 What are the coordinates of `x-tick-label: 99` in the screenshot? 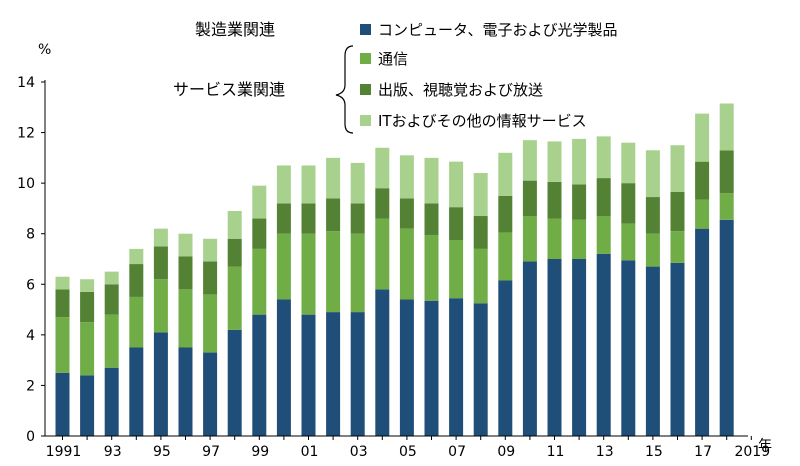 It's located at (260, 452).